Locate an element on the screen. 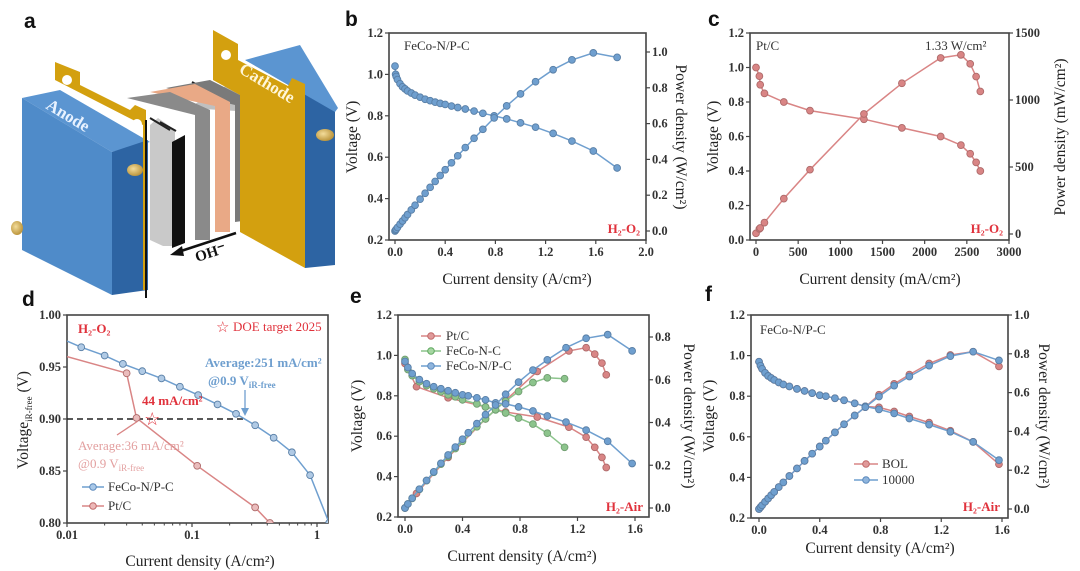  b-y-tick-label: 0.4 is located at coordinates (375, 199).